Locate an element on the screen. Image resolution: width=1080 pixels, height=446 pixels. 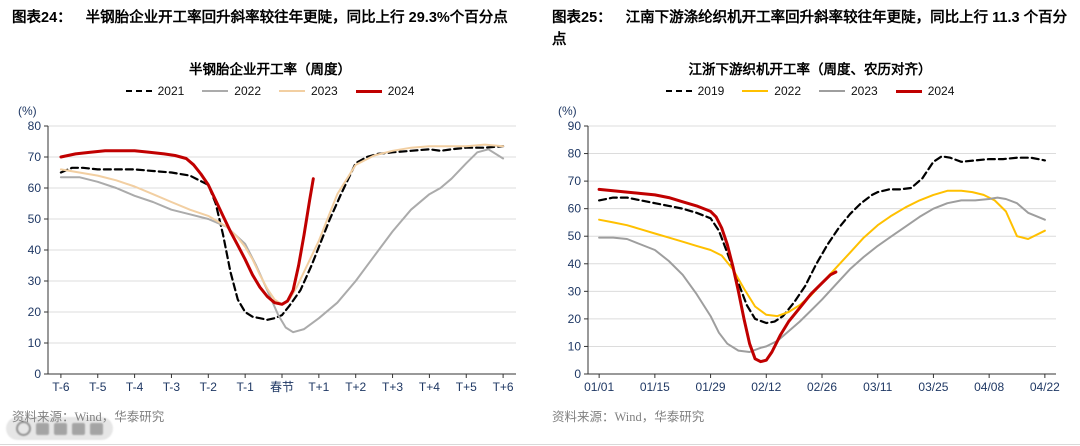
svg-text: T+5 is located at coordinates (466, 387).